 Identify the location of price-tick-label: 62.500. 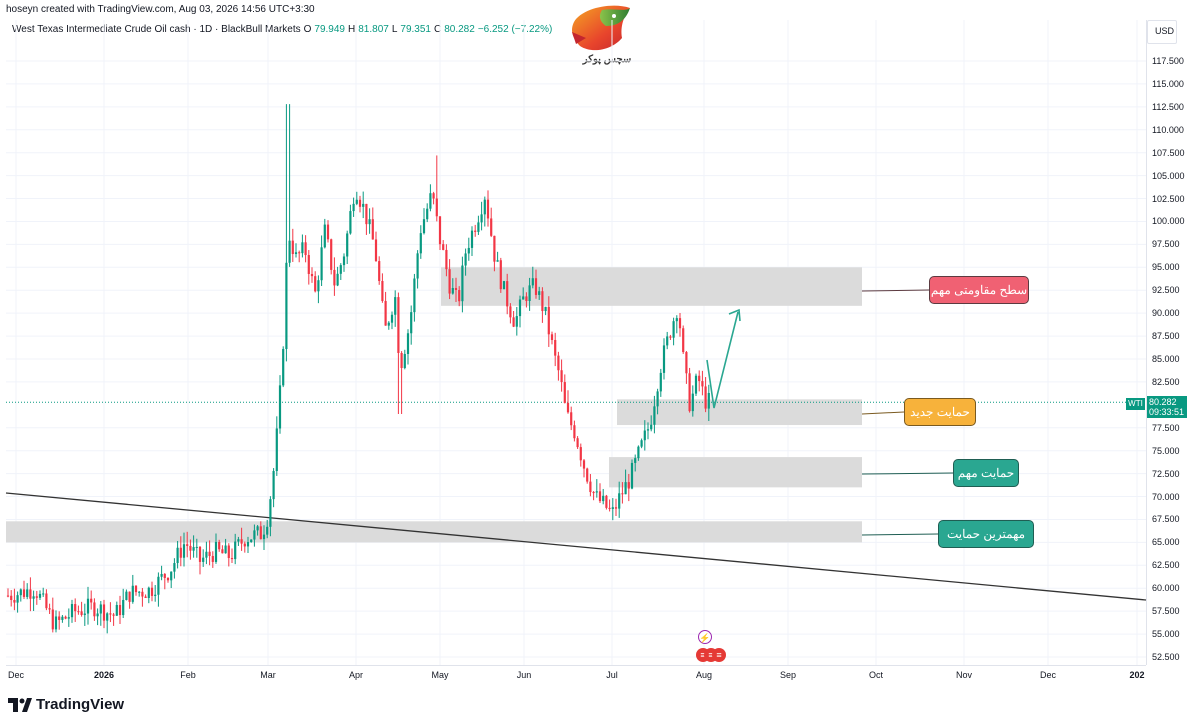
(1166, 565).